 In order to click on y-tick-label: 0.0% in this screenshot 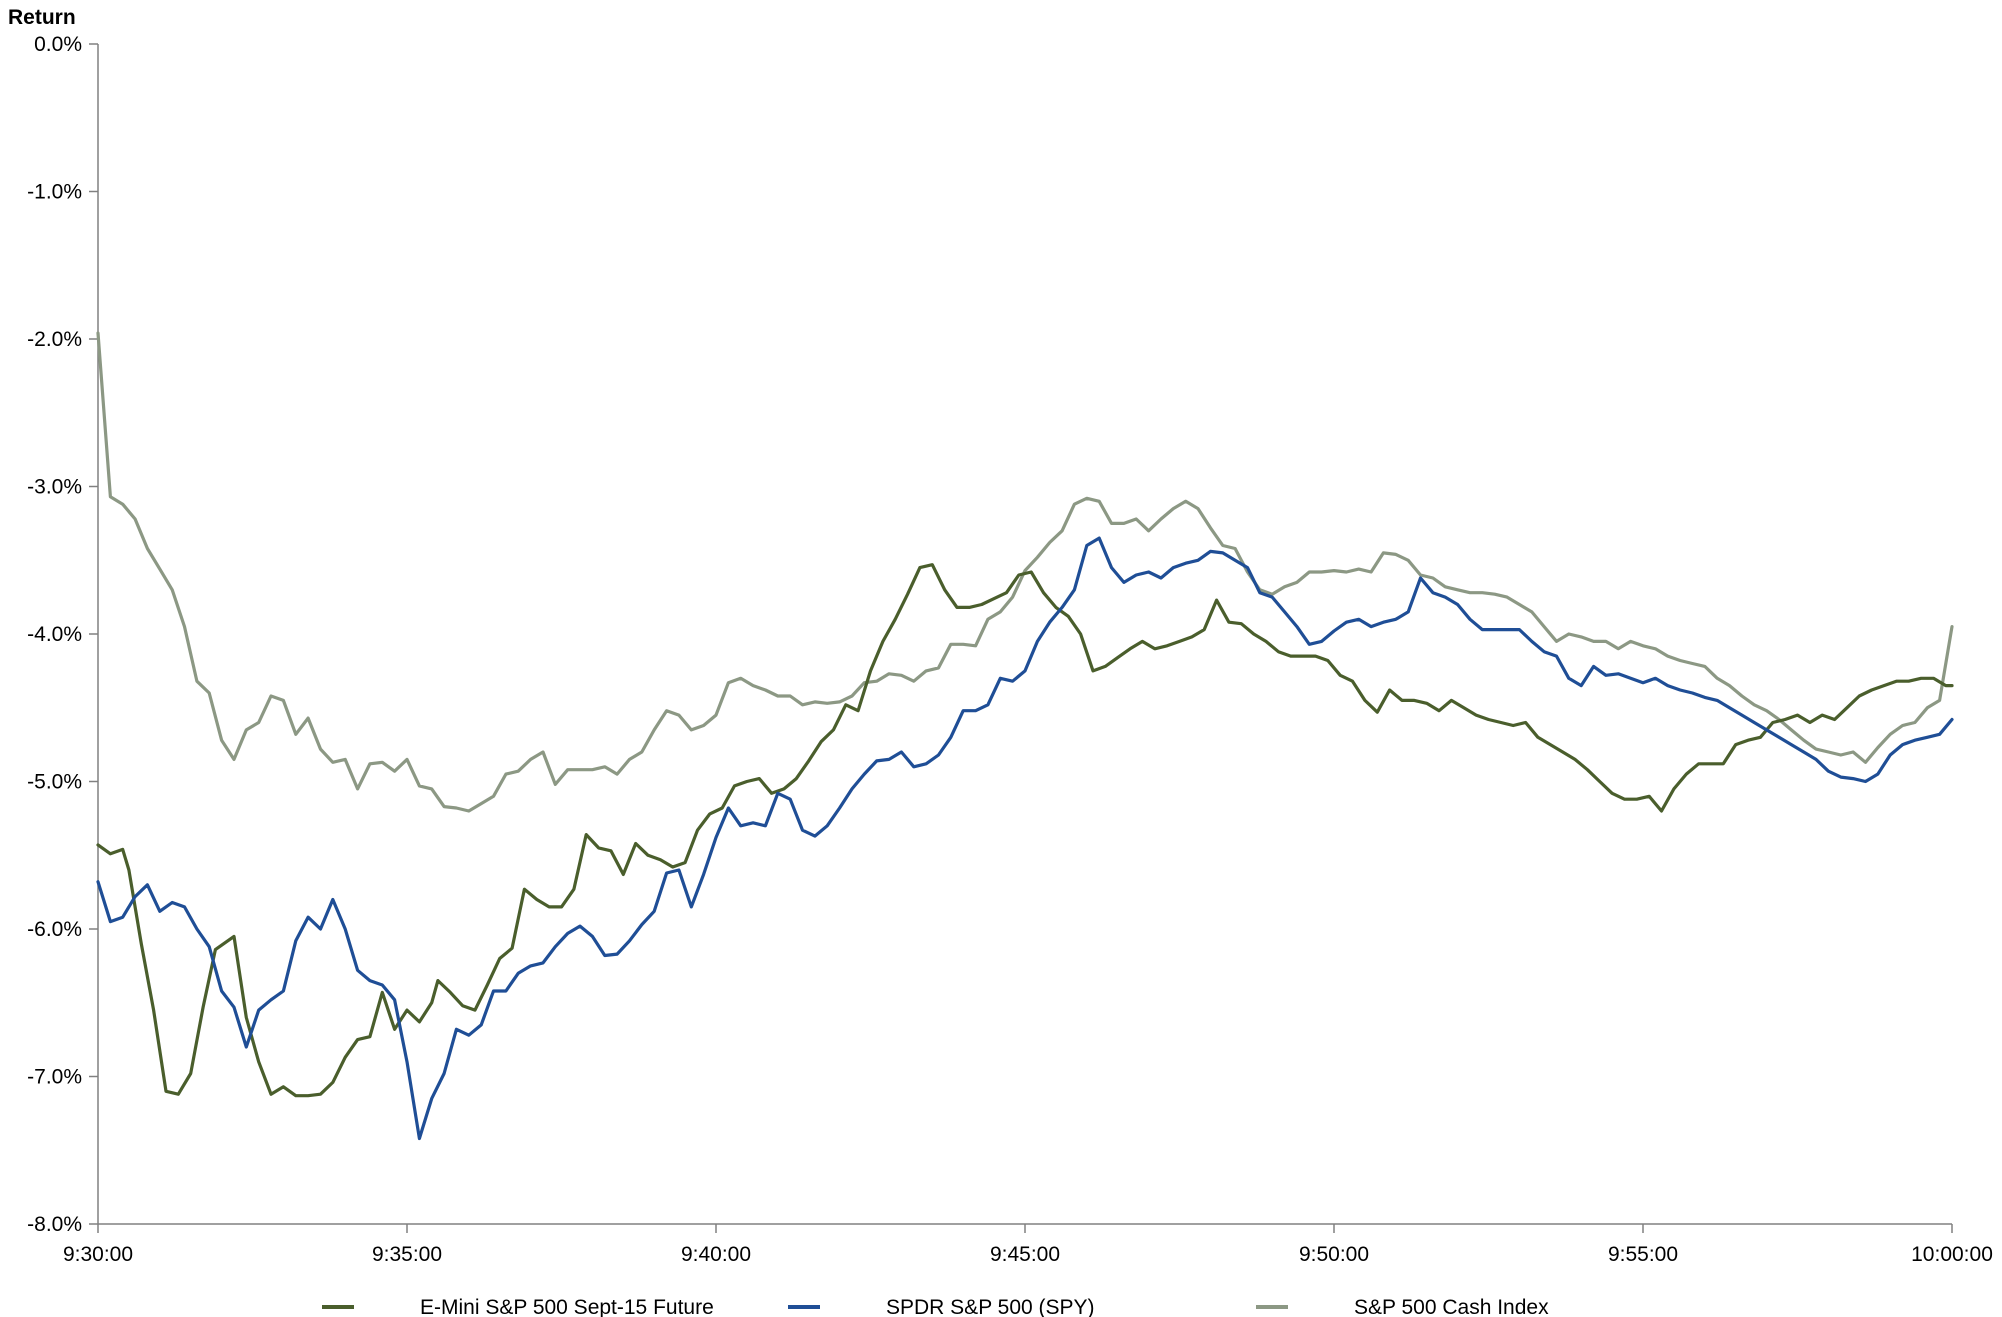, I will do `click(58, 44)`.